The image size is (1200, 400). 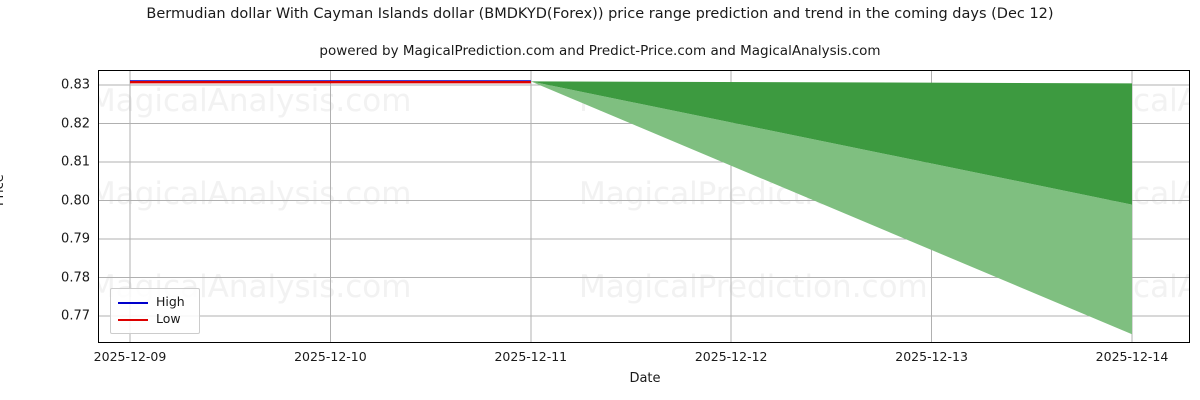 I want to click on x-tick-label: 2025-12-10, so click(x=330, y=356).